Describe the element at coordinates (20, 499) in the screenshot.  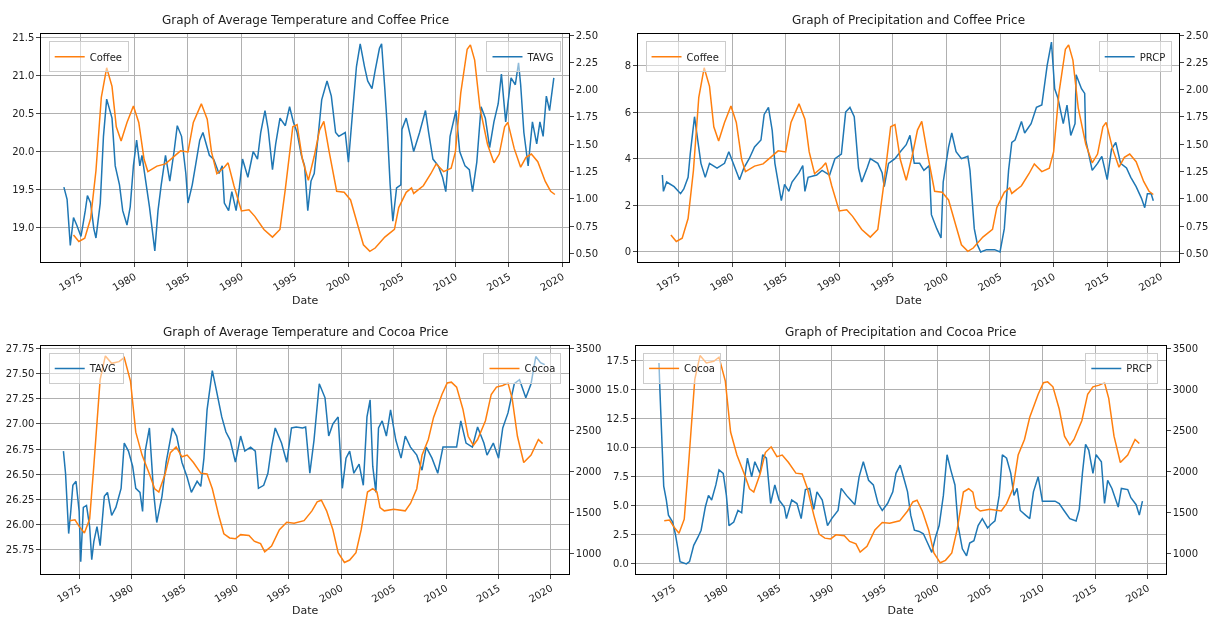
I see `y-tick-label: 26.25` at that location.